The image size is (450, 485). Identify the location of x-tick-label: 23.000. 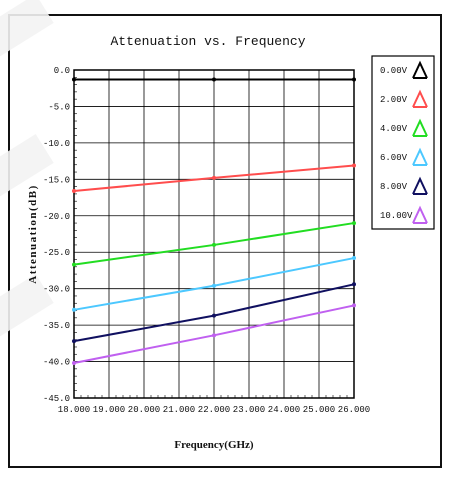
(249, 410).